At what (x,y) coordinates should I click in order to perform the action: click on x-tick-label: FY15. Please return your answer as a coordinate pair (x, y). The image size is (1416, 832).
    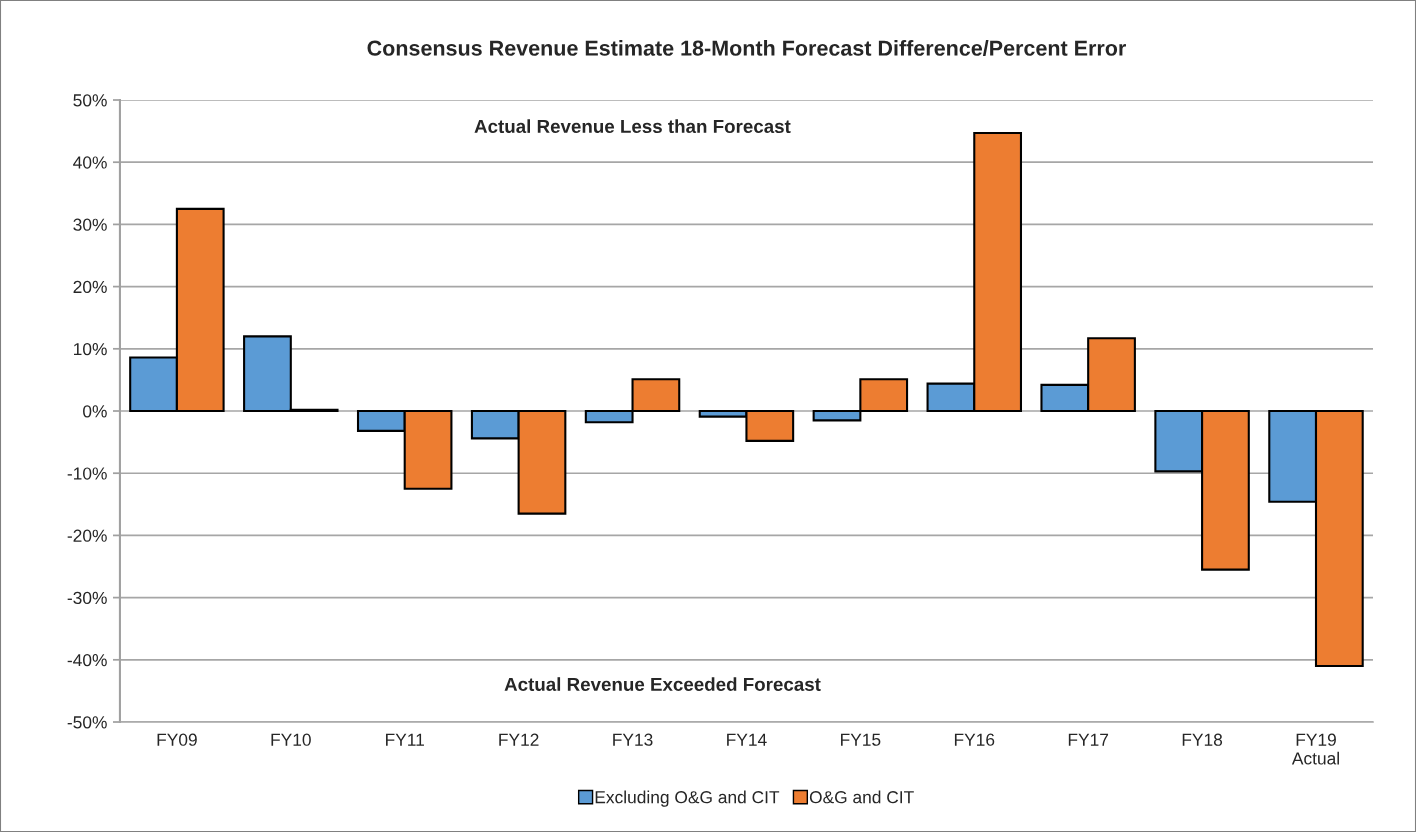
    Looking at the image, I should click on (861, 739).